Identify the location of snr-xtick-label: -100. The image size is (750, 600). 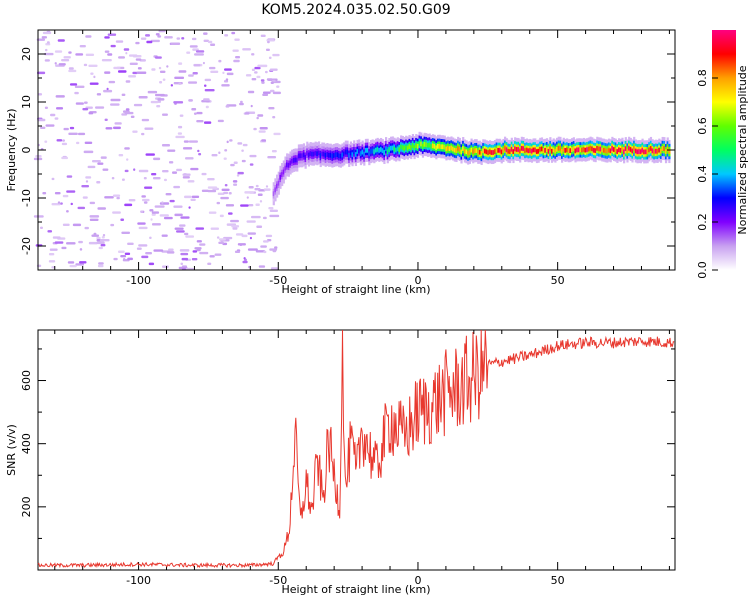
(138, 580).